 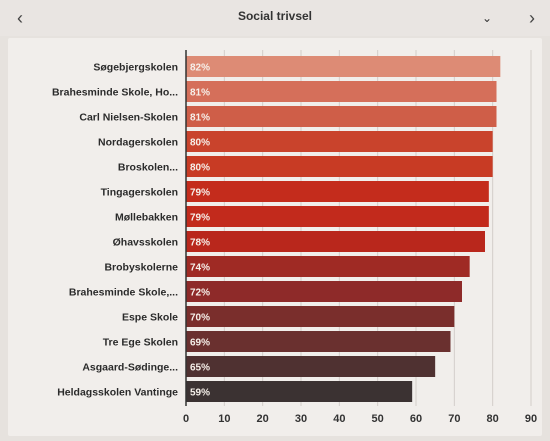 What do you see at coordinates (186, 419) in the screenshot?
I see `x-tick-label: 0` at bounding box center [186, 419].